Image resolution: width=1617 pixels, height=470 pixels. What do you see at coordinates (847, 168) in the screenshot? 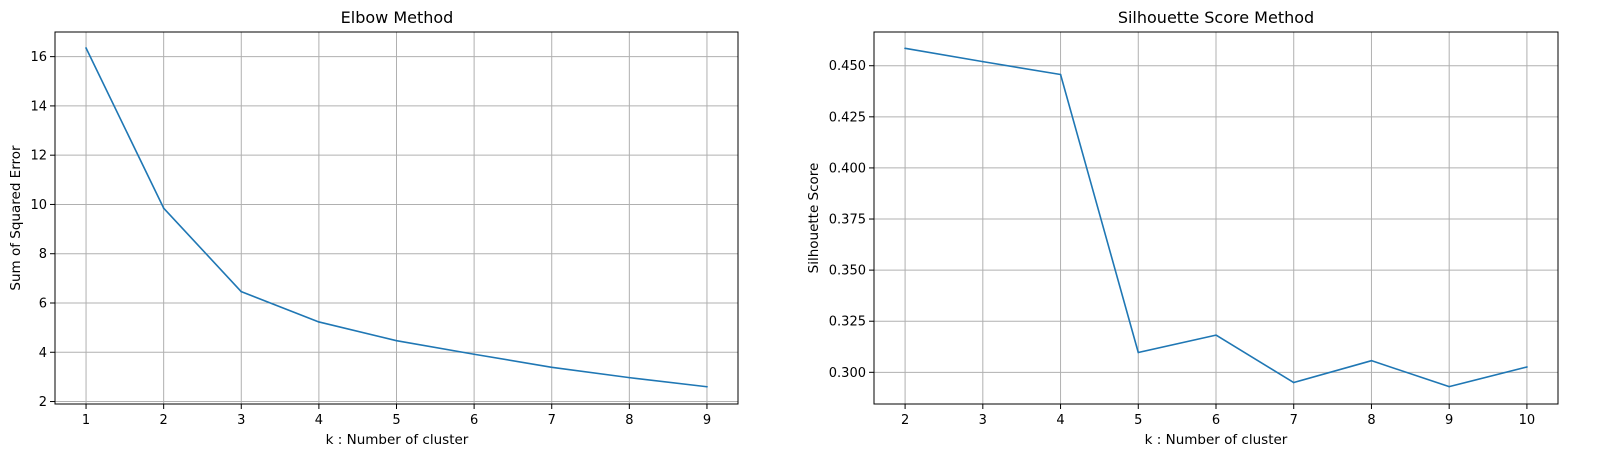
I see `y-tick-label: 0.400` at bounding box center [847, 168].